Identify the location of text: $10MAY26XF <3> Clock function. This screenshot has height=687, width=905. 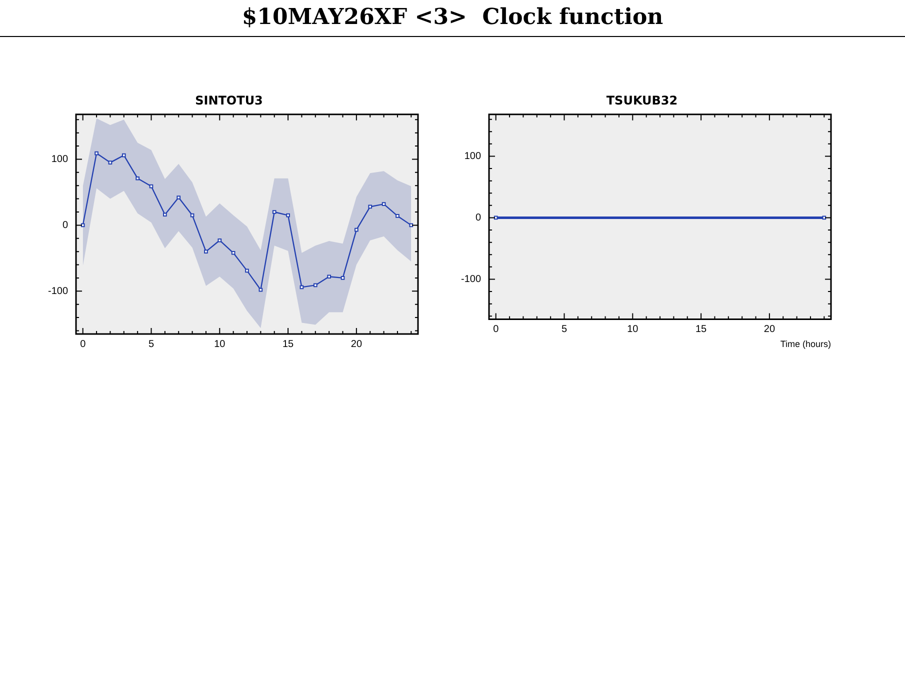
(452, 17).